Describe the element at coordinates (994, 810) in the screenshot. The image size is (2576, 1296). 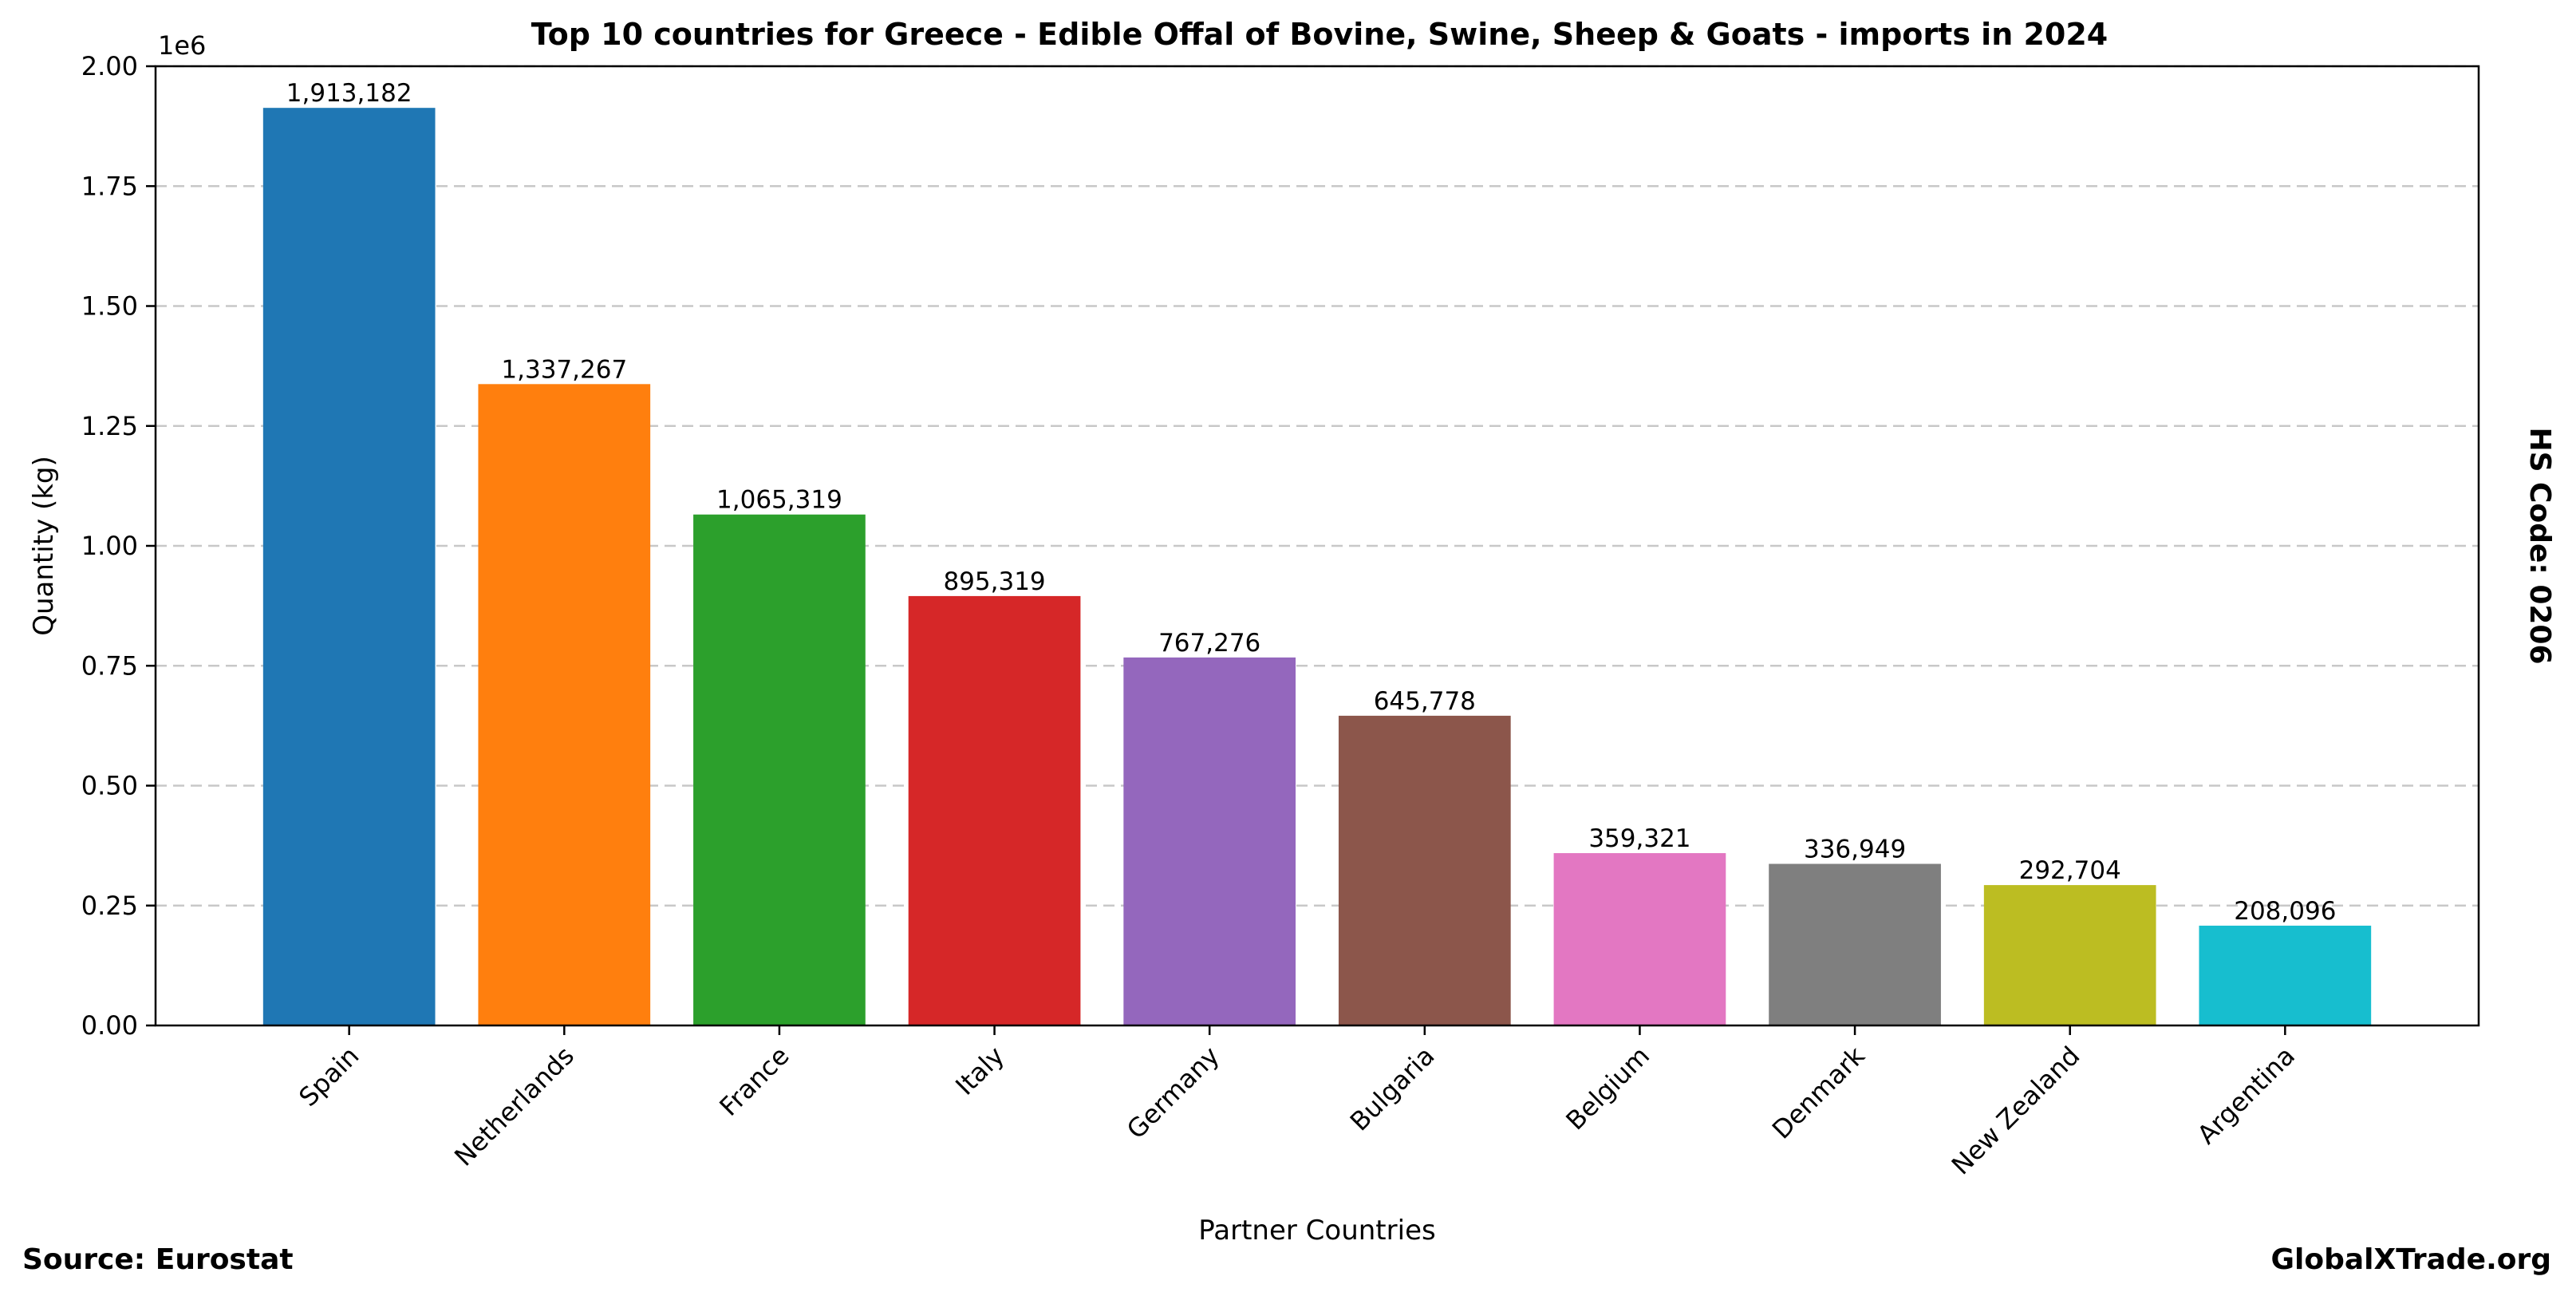
I see `bar-italy` at that location.